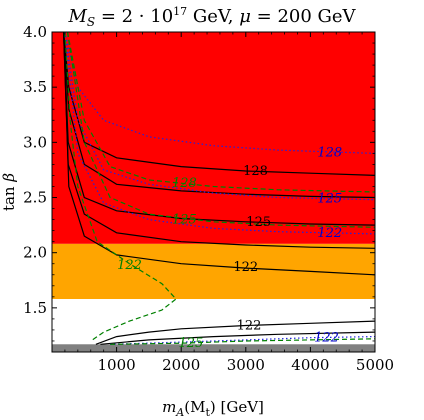 The image size is (424, 420). What do you see at coordinates (245, 267) in the screenshot?
I see `contour-label-2: 122` at bounding box center [245, 267].